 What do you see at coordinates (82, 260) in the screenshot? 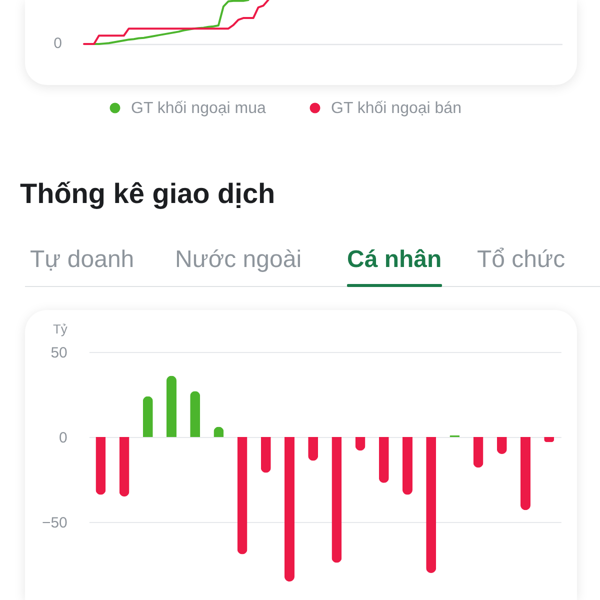
I see `text: Tự doanh` at bounding box center [82, 260].